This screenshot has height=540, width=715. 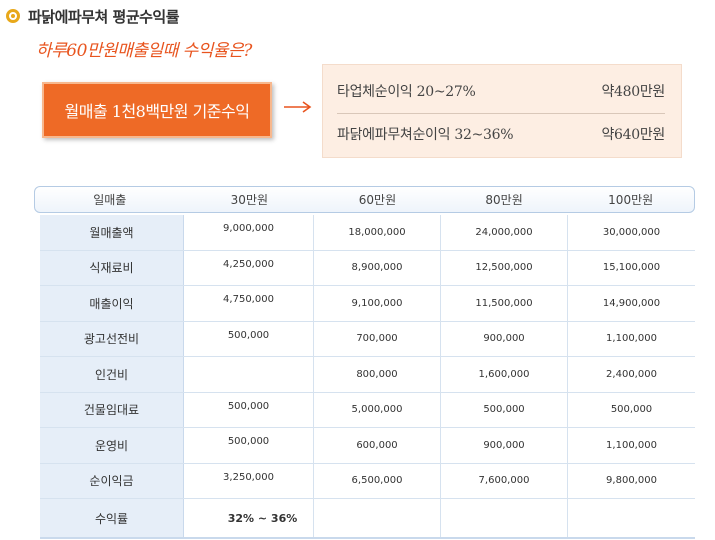 What do you see at coordinates (504, 232) in the screenshot?
I see `table-cell: 24,000,000` at bounding box center [504, 232].